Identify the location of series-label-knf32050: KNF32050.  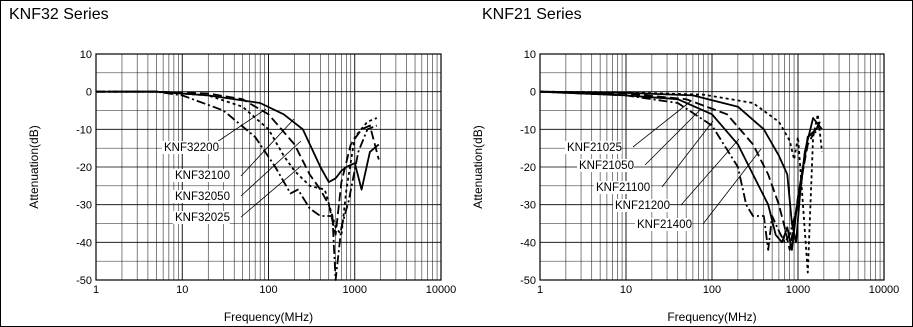
(202, 197).